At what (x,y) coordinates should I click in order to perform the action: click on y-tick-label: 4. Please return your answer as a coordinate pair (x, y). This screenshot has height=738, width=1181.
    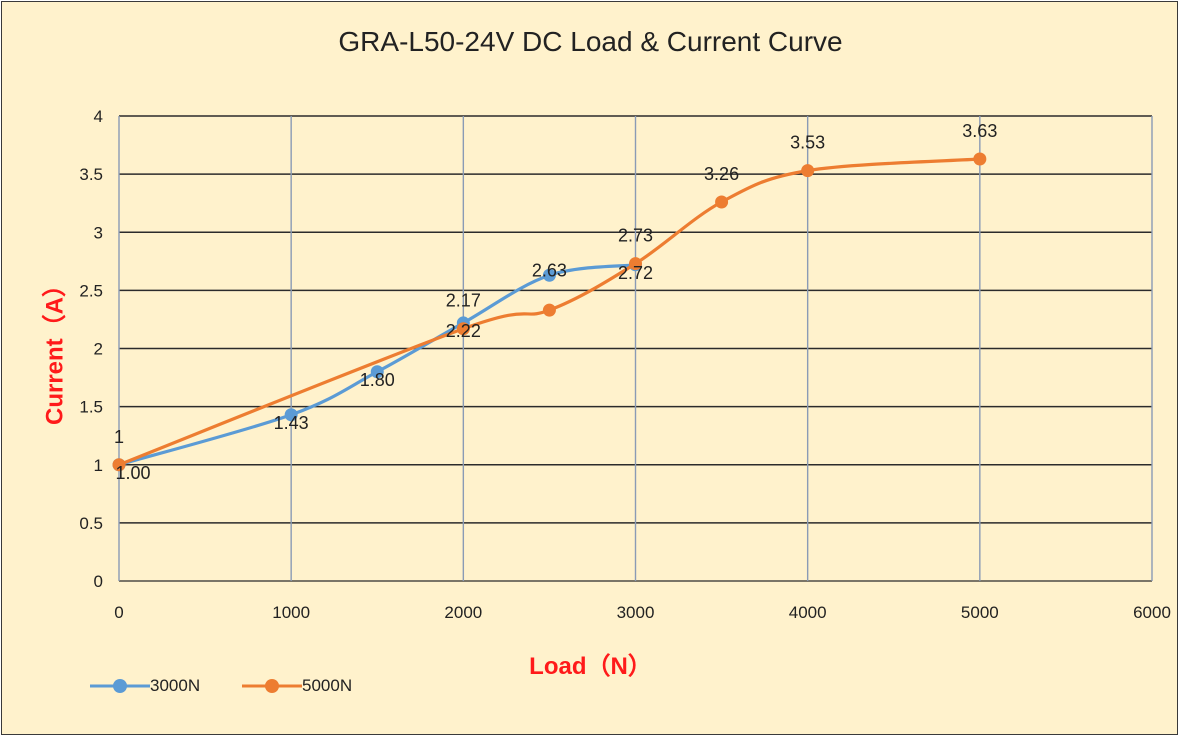
    Looking at the image, I should click on (98, 116).